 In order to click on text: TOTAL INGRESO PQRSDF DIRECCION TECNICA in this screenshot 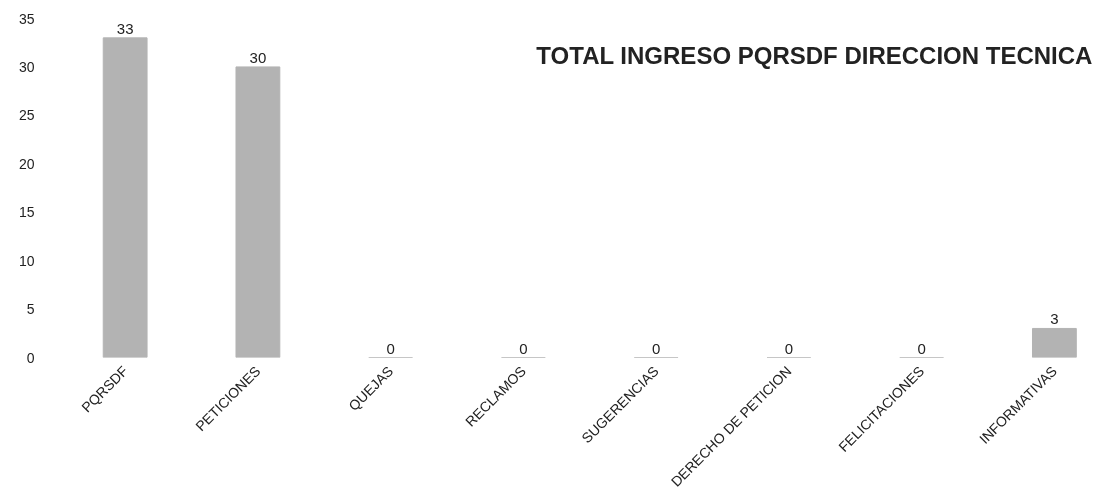, I will do `click(814, 56)`.